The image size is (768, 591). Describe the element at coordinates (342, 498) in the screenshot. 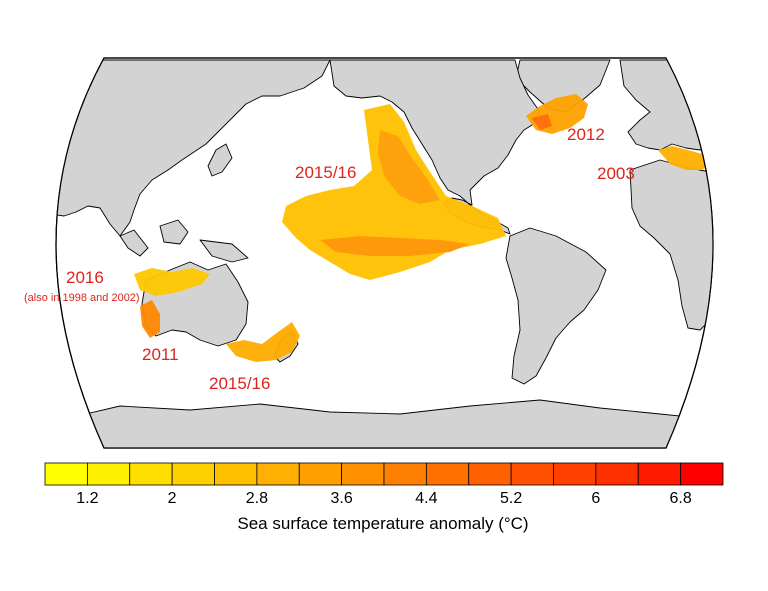

I see `colorbar-tick-label: 3.6` at that location.